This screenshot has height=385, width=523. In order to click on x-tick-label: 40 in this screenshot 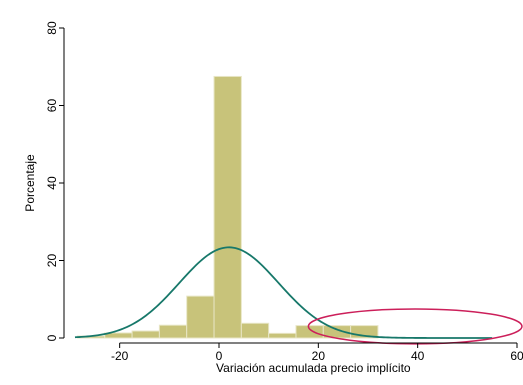, I will do `click(418, 356)`.